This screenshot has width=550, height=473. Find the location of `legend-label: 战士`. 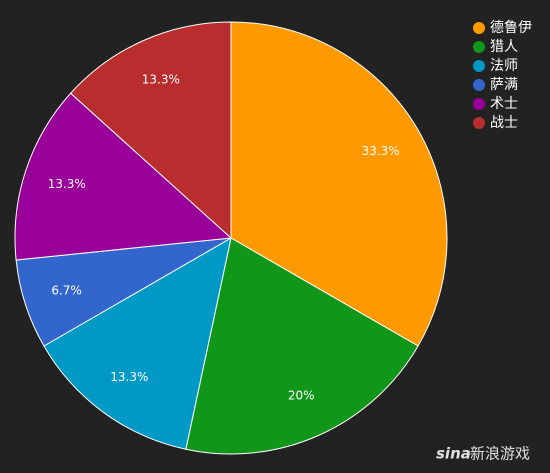

legend-label: 战士 is located at coordinates (504, 123).